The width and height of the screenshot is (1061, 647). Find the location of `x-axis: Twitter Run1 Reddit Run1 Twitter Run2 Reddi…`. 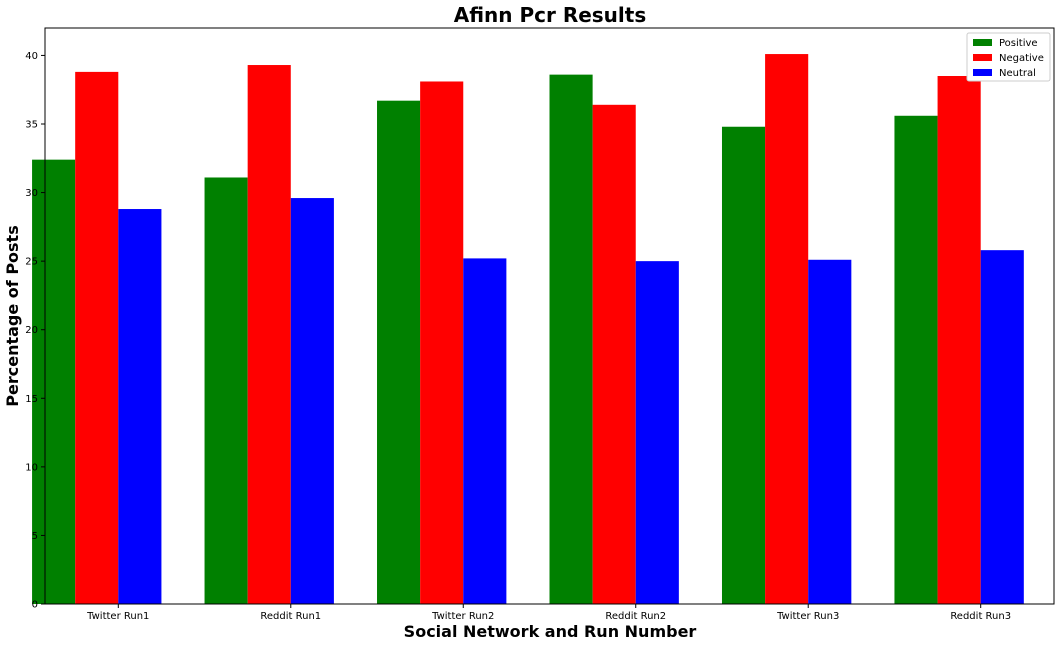

x-axis: Twitter Run1 Reddit Run1 Twitter Run2 Reddi… is located at coordinates (548, 613).